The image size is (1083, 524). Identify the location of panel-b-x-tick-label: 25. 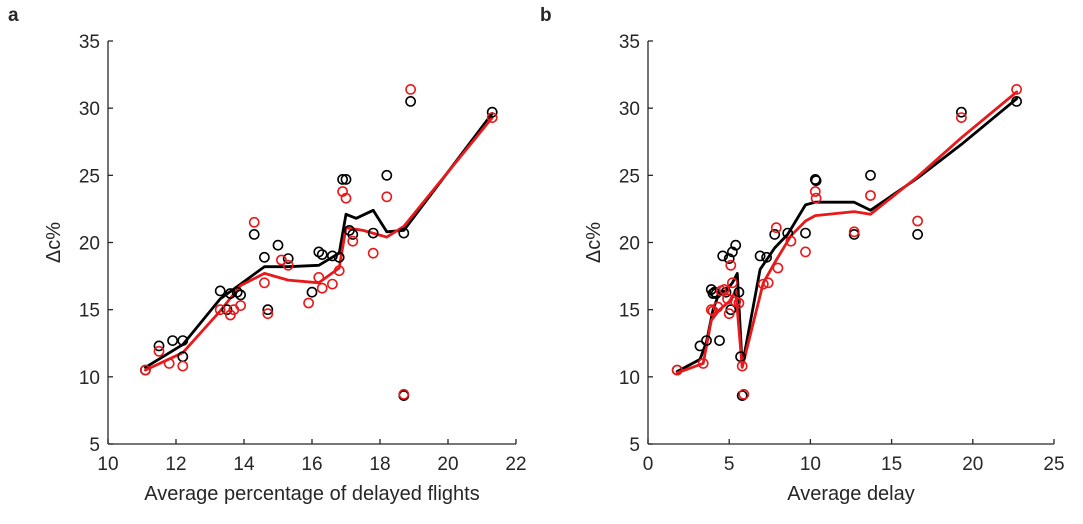
(1053, 464).